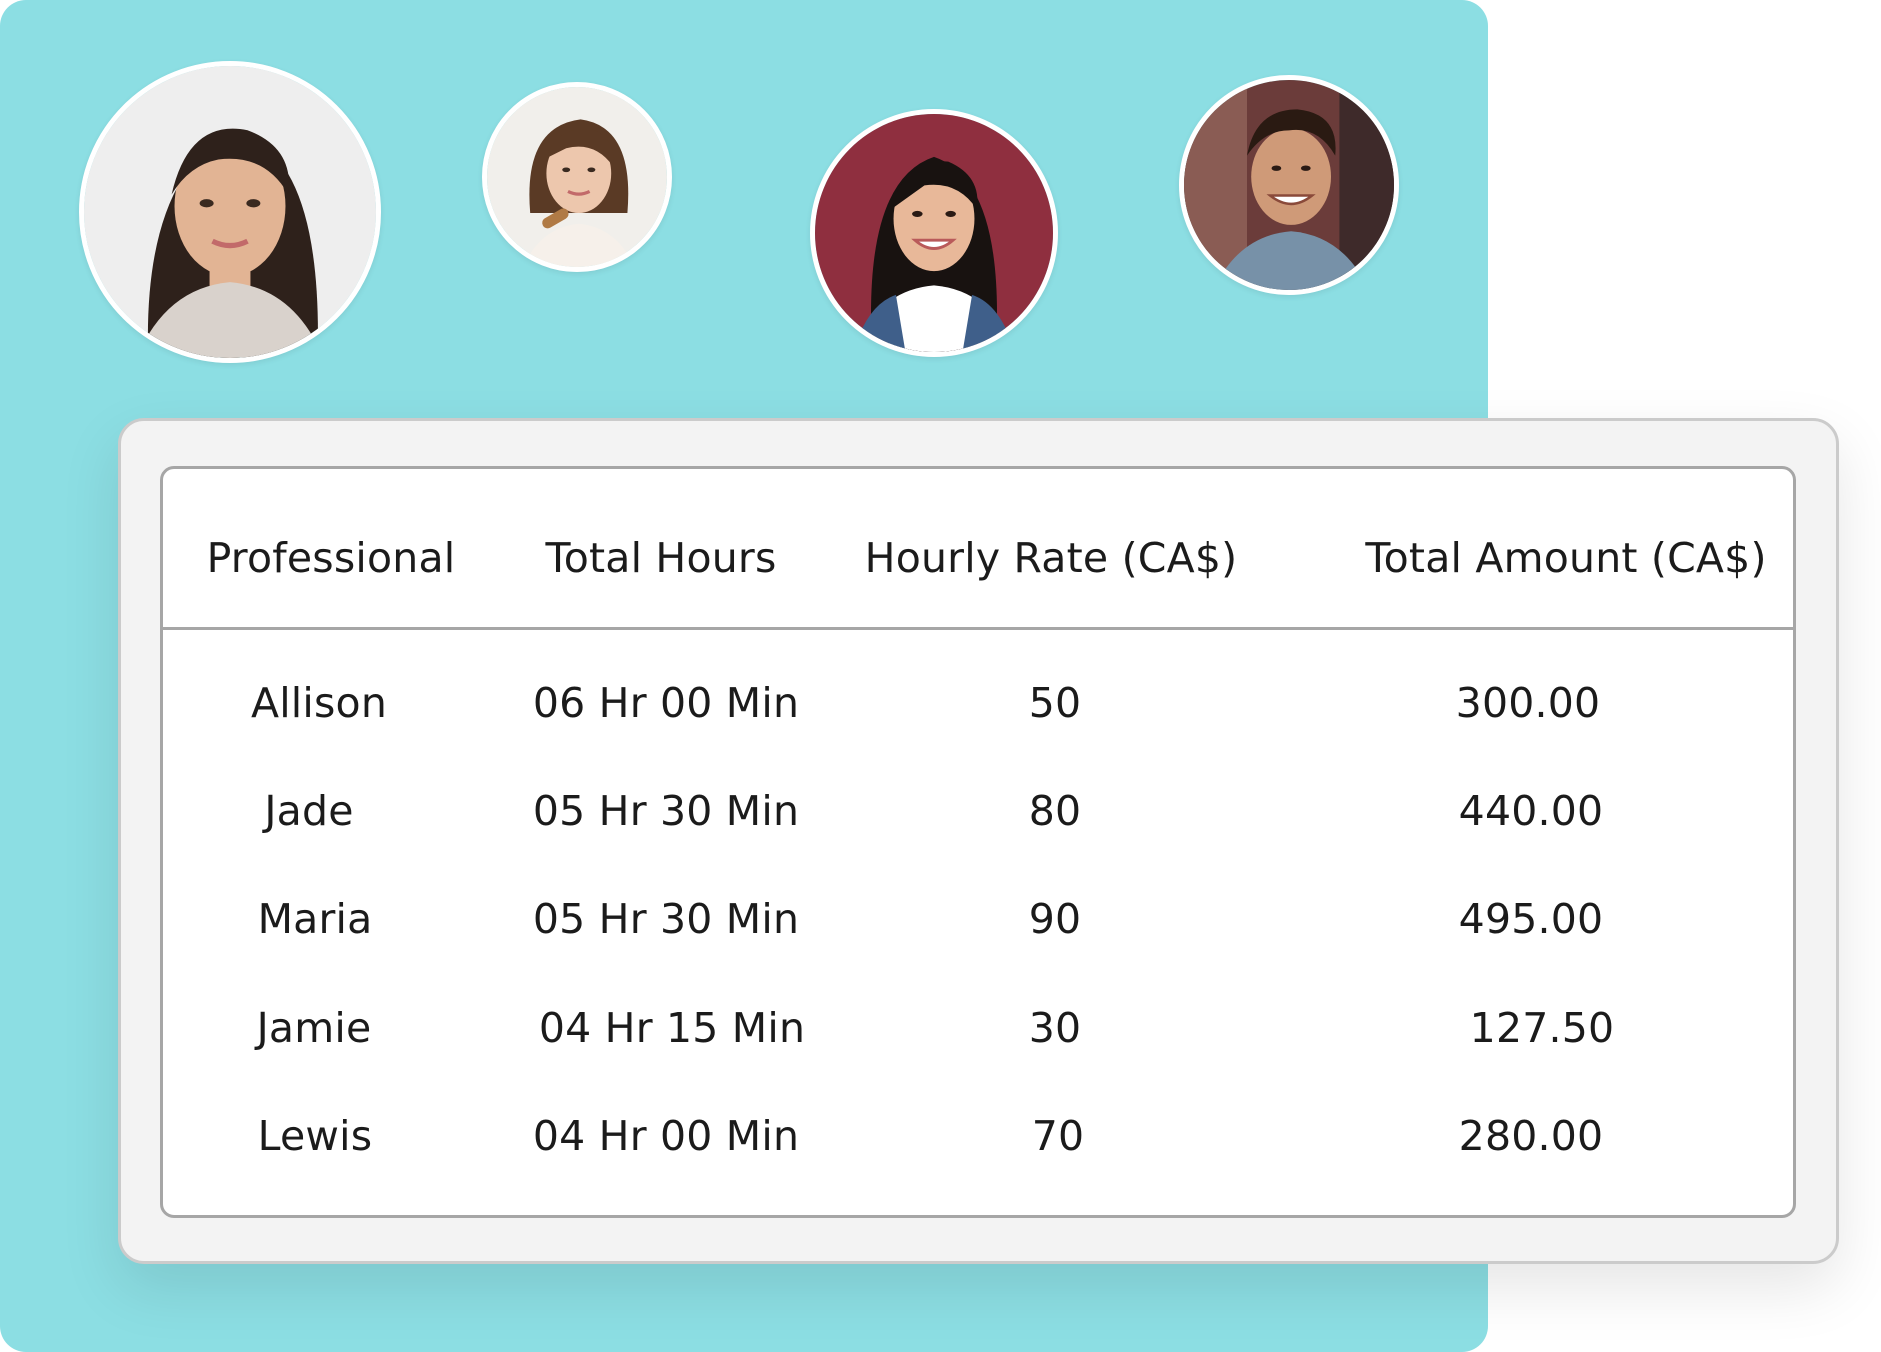  I want to click on avatar-allison, so click(230, 212).